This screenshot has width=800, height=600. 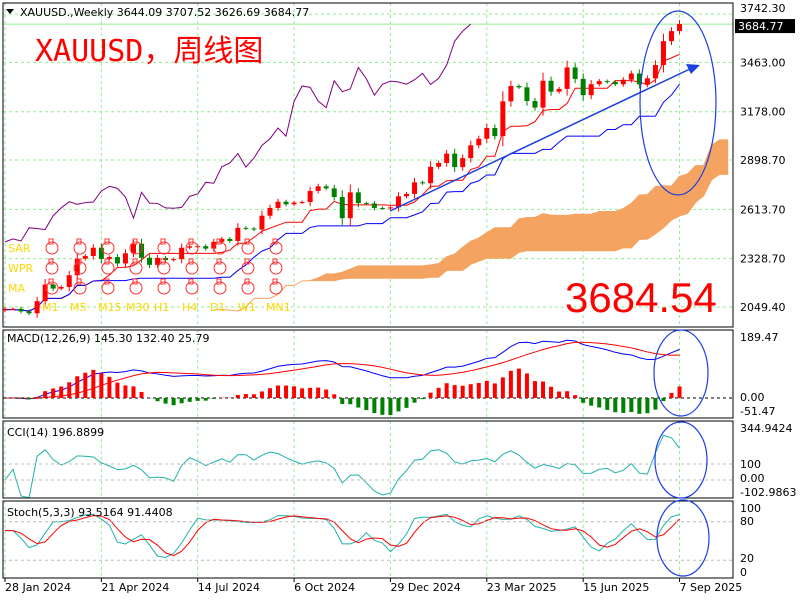 What do you see at coordinates (763, 62) in the screenshot?
I see `price-tick-label: 3463.00` at bounding box center [763, 62].